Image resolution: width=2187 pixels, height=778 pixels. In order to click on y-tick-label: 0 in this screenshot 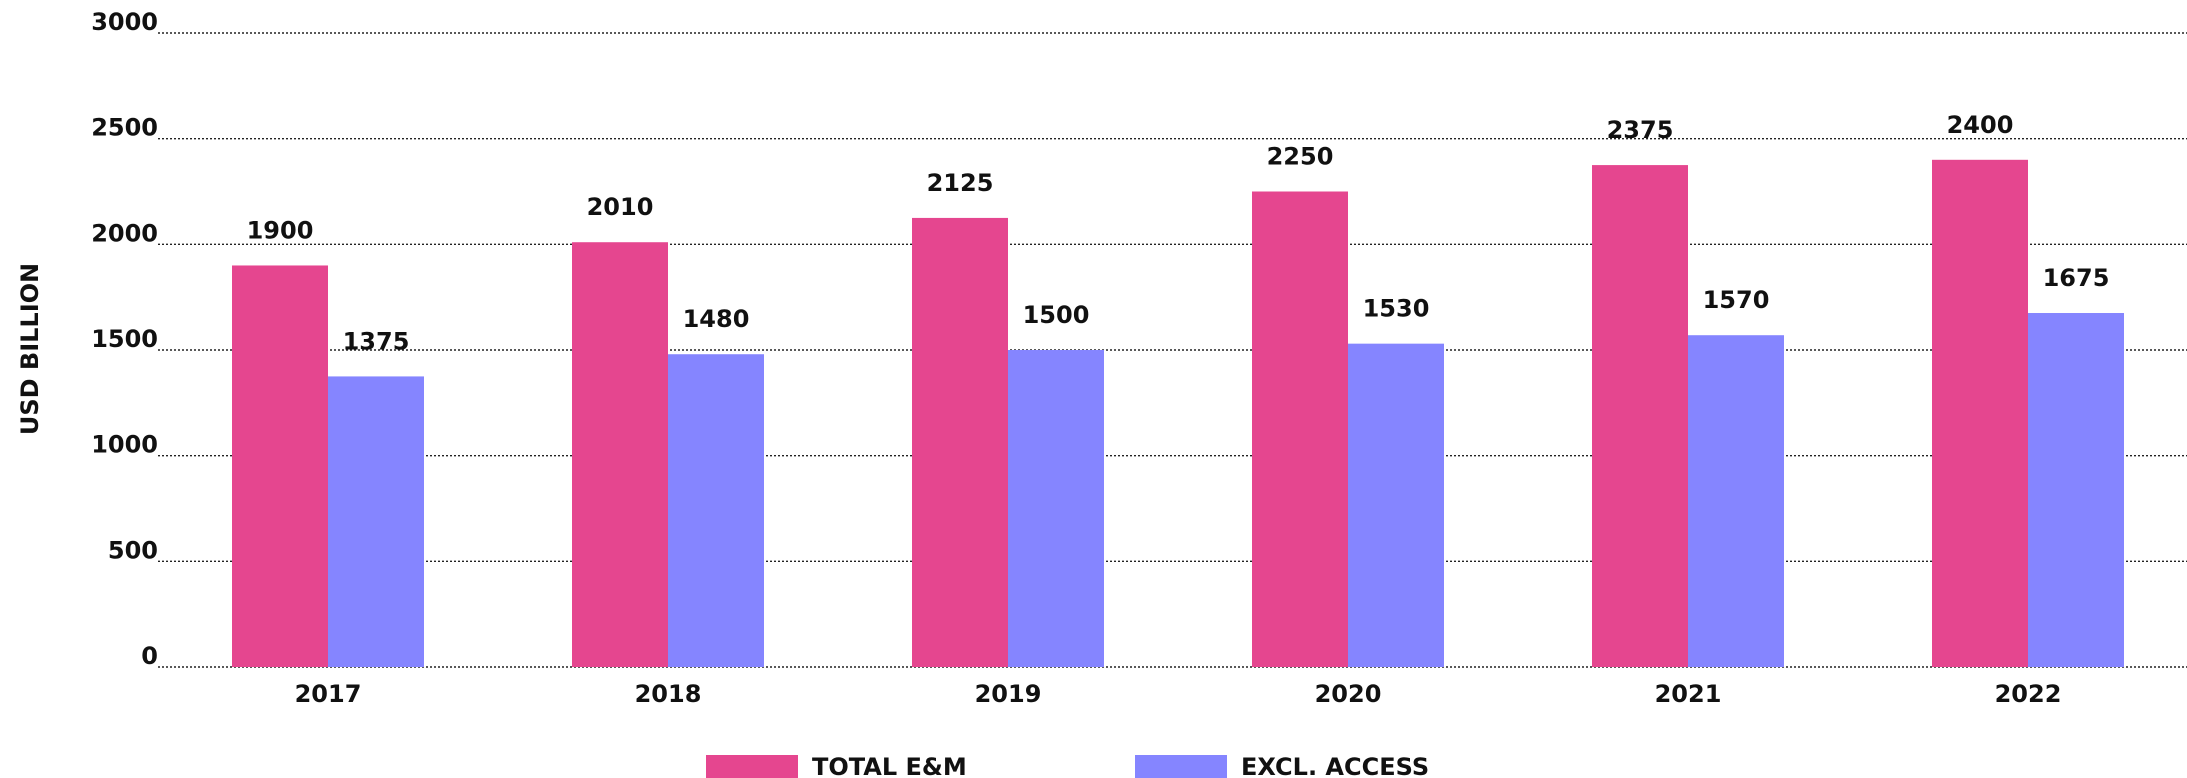, I will do `click(149, 656)`.